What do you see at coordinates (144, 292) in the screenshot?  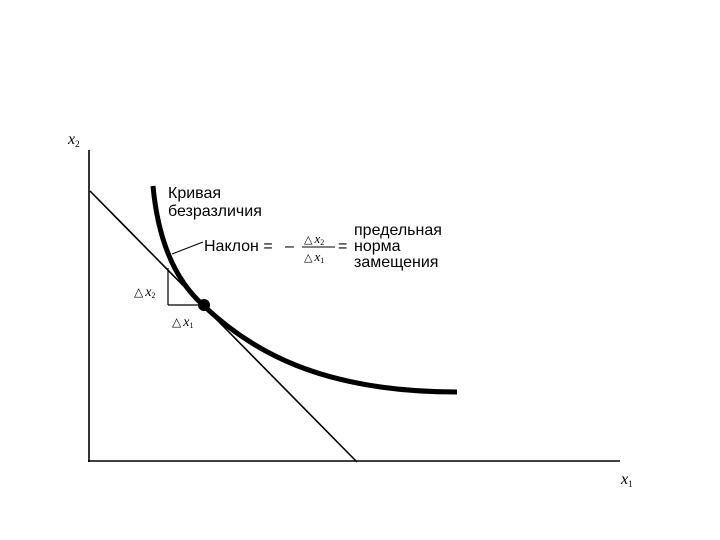 I see `delta-x2-label: △ x2` at bounding box center [144, 292].